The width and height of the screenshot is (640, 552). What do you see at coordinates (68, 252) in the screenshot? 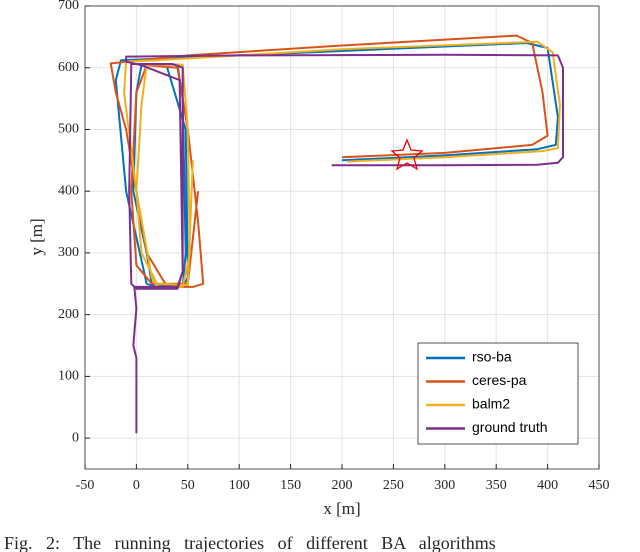
I see `y-tick-label: 300` at bounding box center [68, 252].